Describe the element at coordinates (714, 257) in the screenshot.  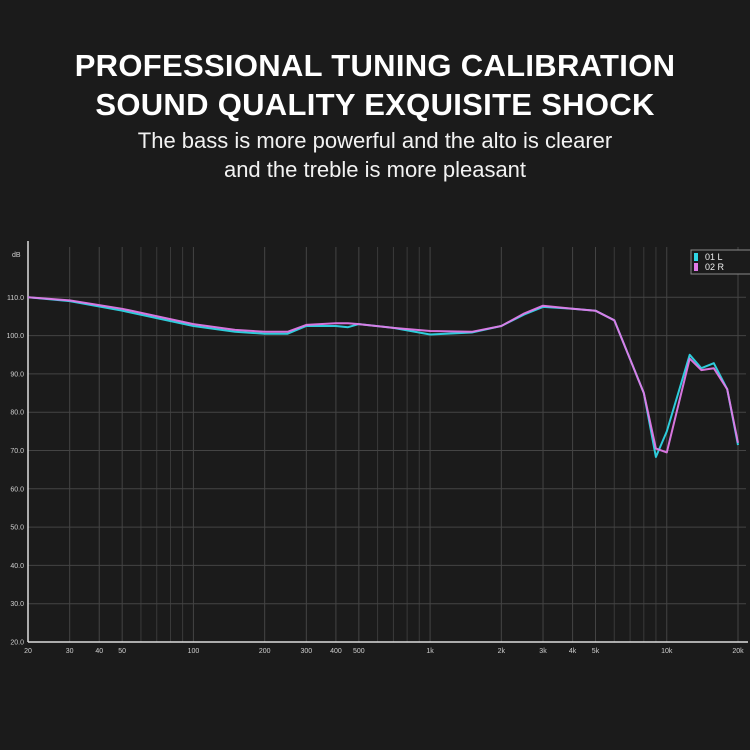
I see `legend-label: 01 L` at that location.